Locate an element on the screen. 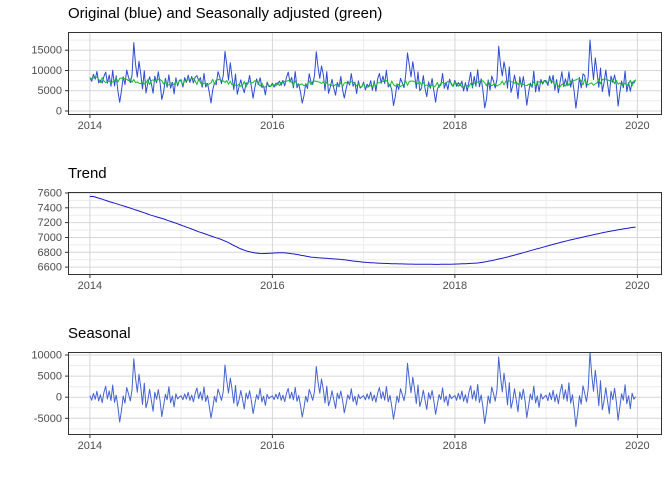 This screenshot has height=480, width=672. chart-title-seasonal: Seasonal is located at coordinates (99, 333).